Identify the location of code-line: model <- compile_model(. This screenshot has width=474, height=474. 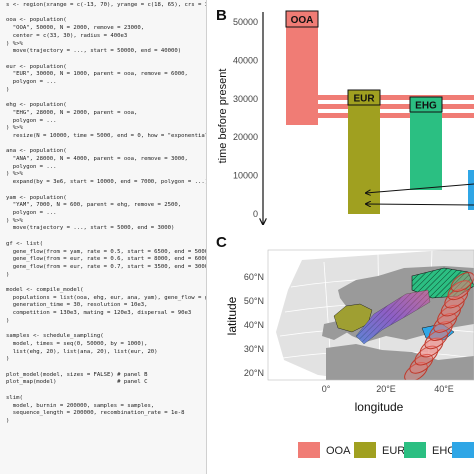
(45, 290).